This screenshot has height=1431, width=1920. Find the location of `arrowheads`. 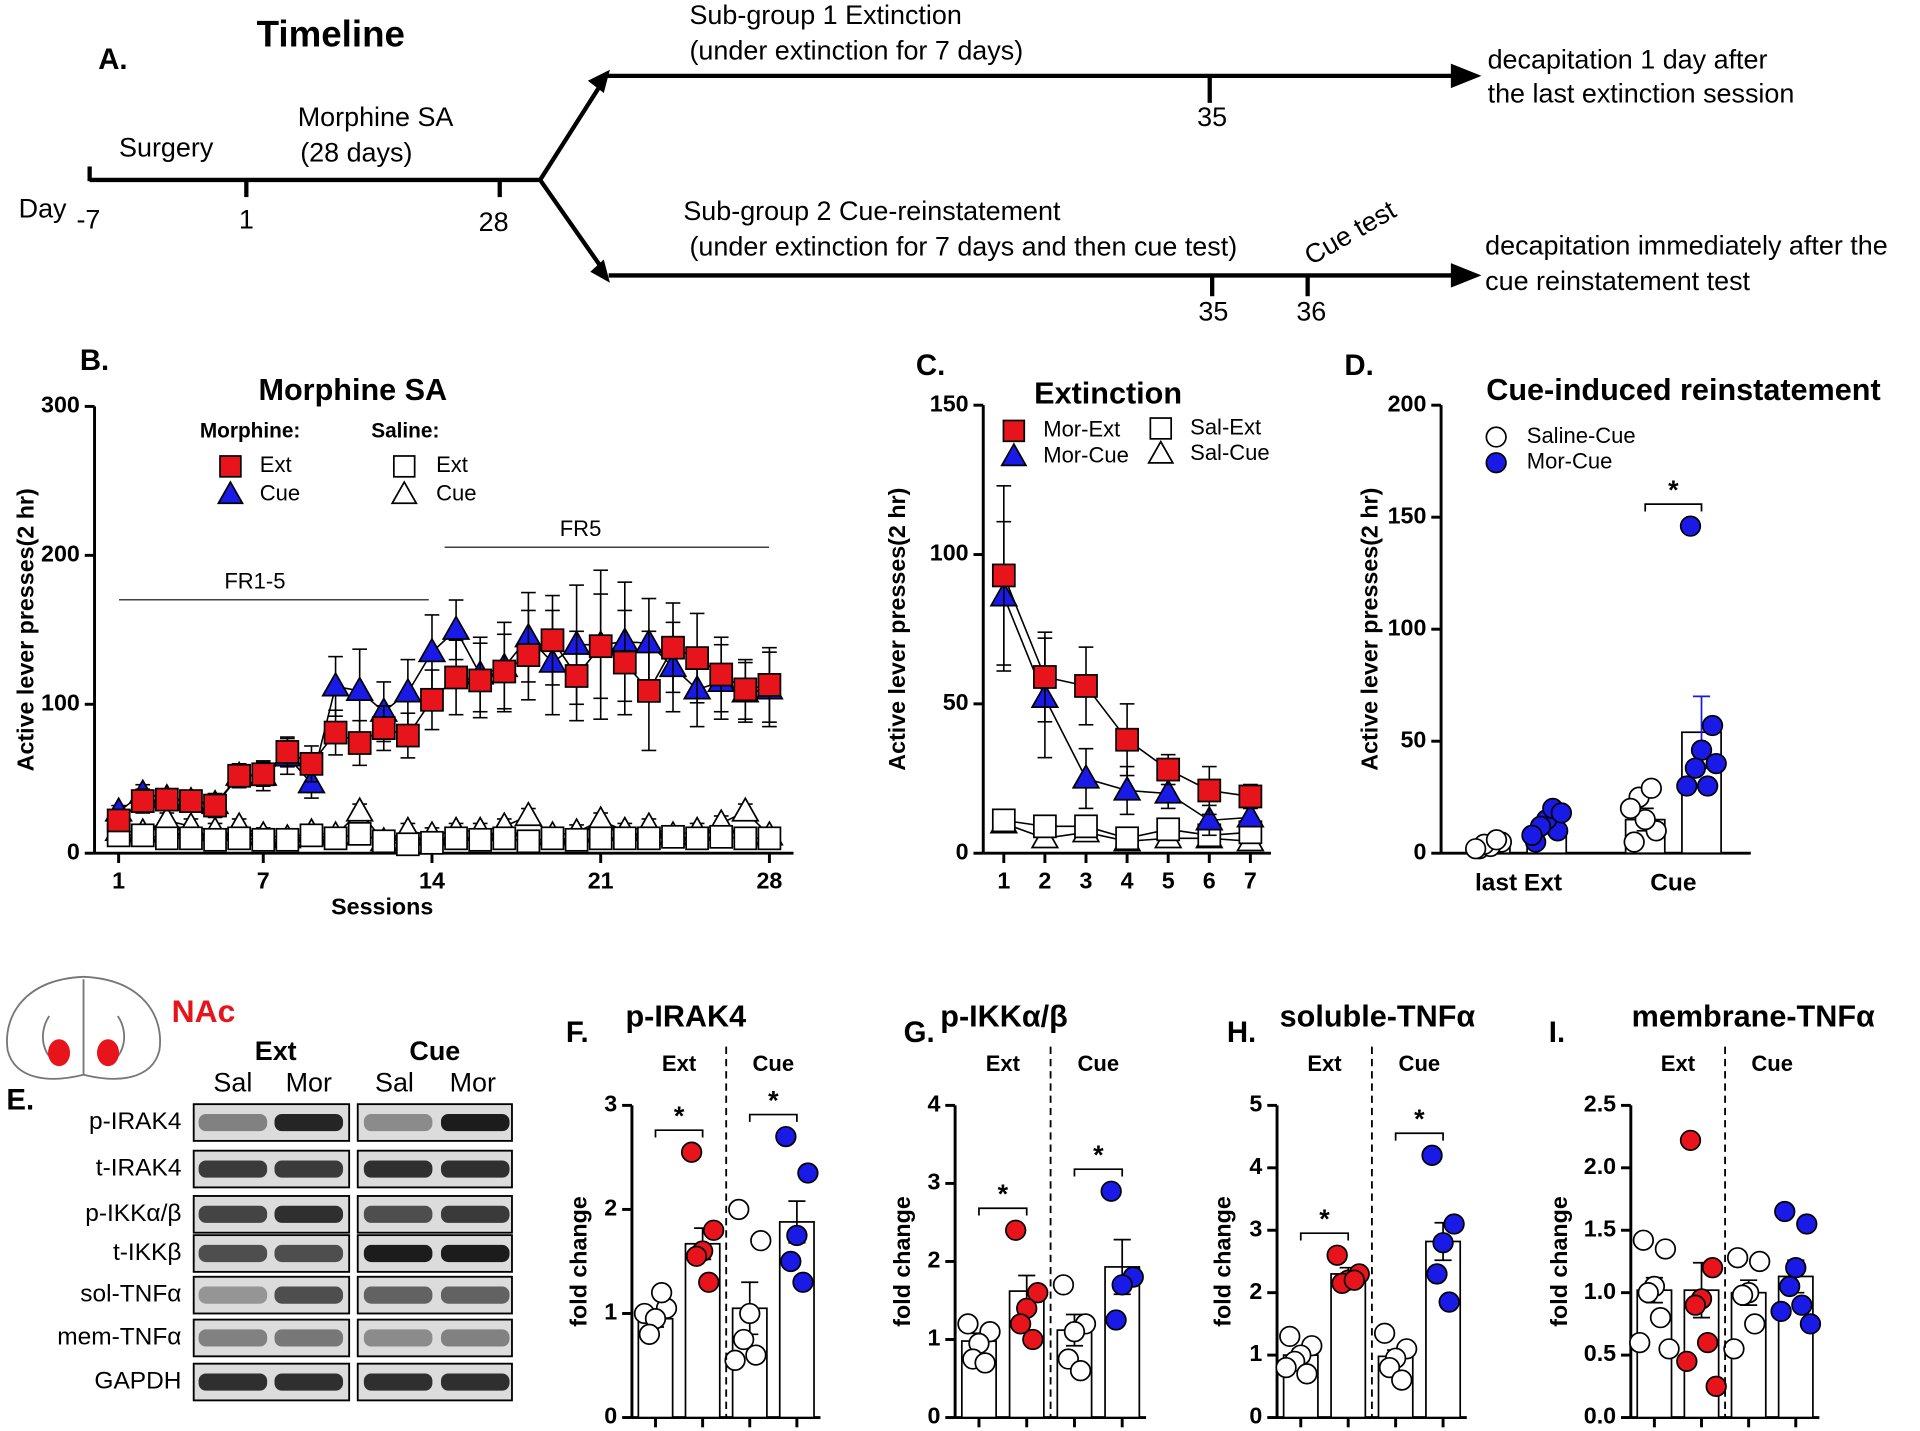

arrowheads is located at coordinates (1034, 175).